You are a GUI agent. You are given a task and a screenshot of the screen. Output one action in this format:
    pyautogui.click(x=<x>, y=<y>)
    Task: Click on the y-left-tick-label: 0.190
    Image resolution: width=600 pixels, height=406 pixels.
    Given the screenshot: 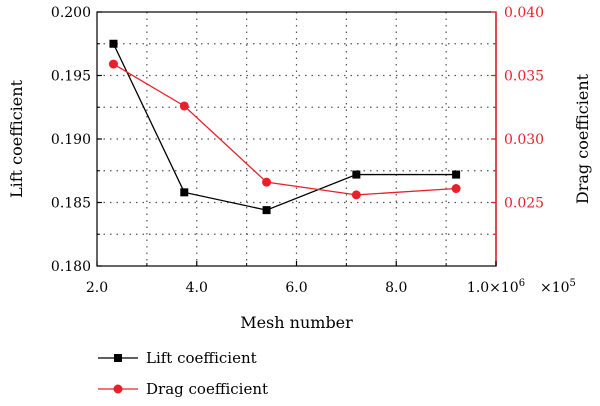 What is the action you would take?
    pyautogui.click(x=71, y=140)
    